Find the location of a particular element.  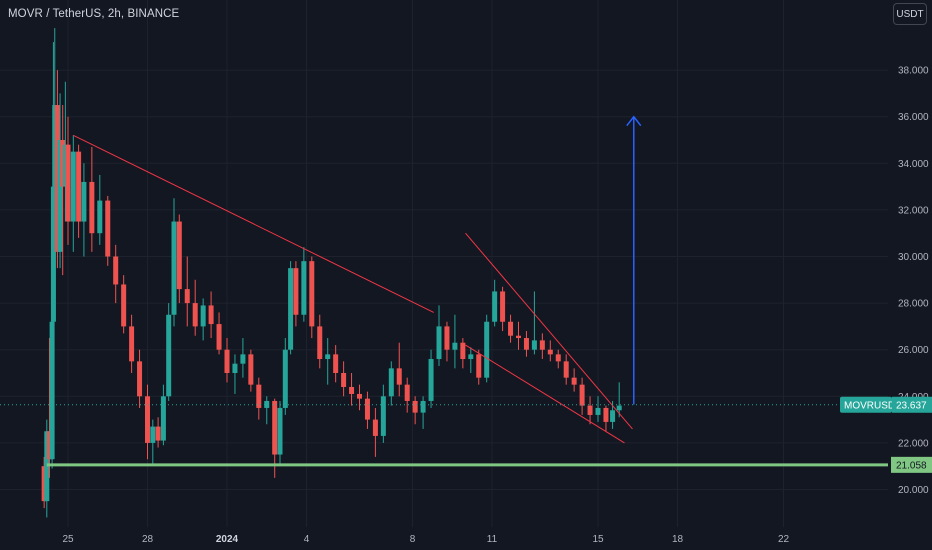

support-tag-label: 21.058 is located at coordinates (911, 465).